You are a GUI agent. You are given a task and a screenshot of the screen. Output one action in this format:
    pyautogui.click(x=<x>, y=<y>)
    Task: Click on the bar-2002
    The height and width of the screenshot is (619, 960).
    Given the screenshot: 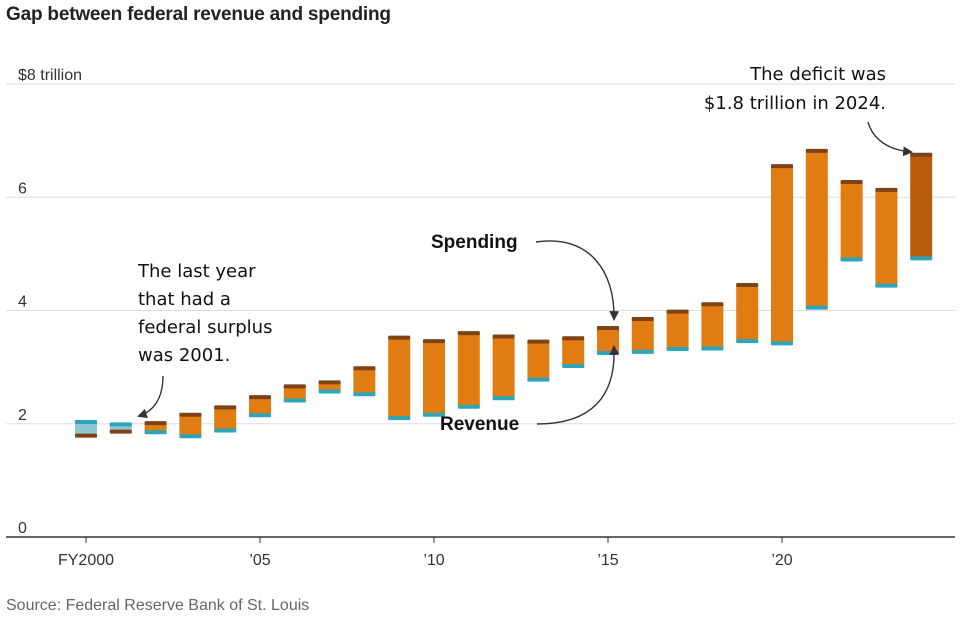 What is the action you would take?
    pyautogui.click(x=155, y=428)
    